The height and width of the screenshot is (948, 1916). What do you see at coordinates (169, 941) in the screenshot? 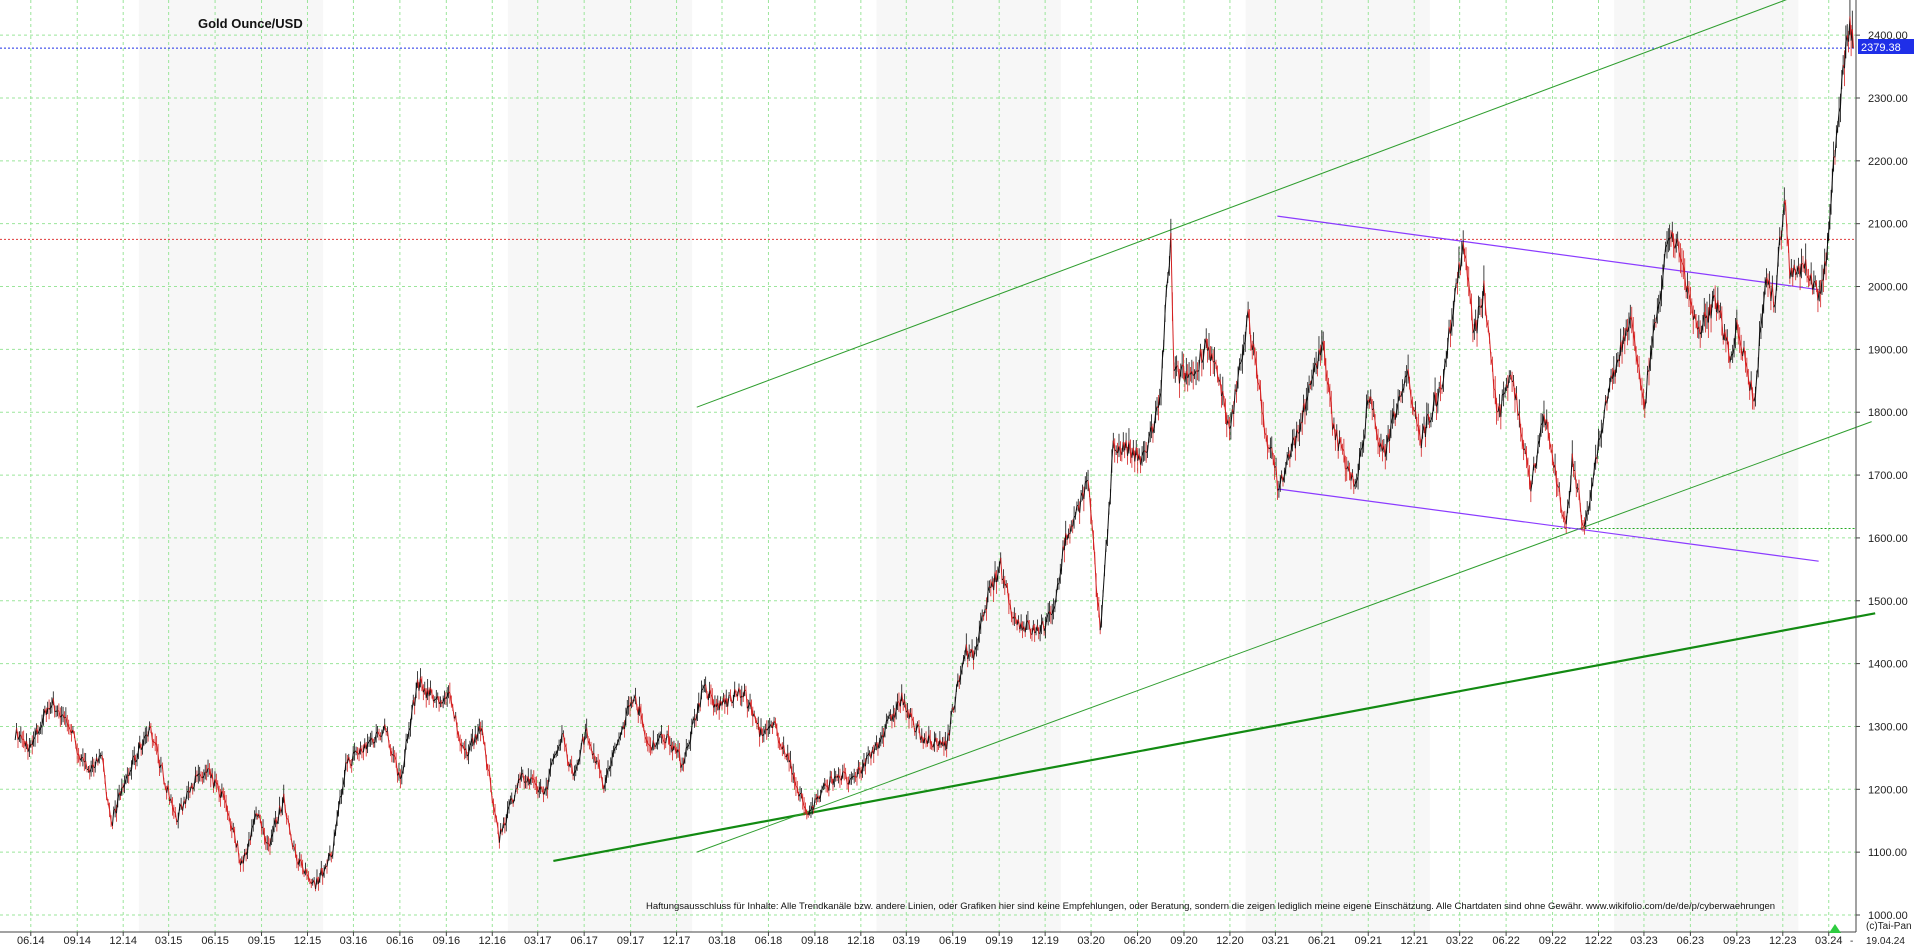
I see `x-tick-label: 03.15` at bounding box center [169, 941].